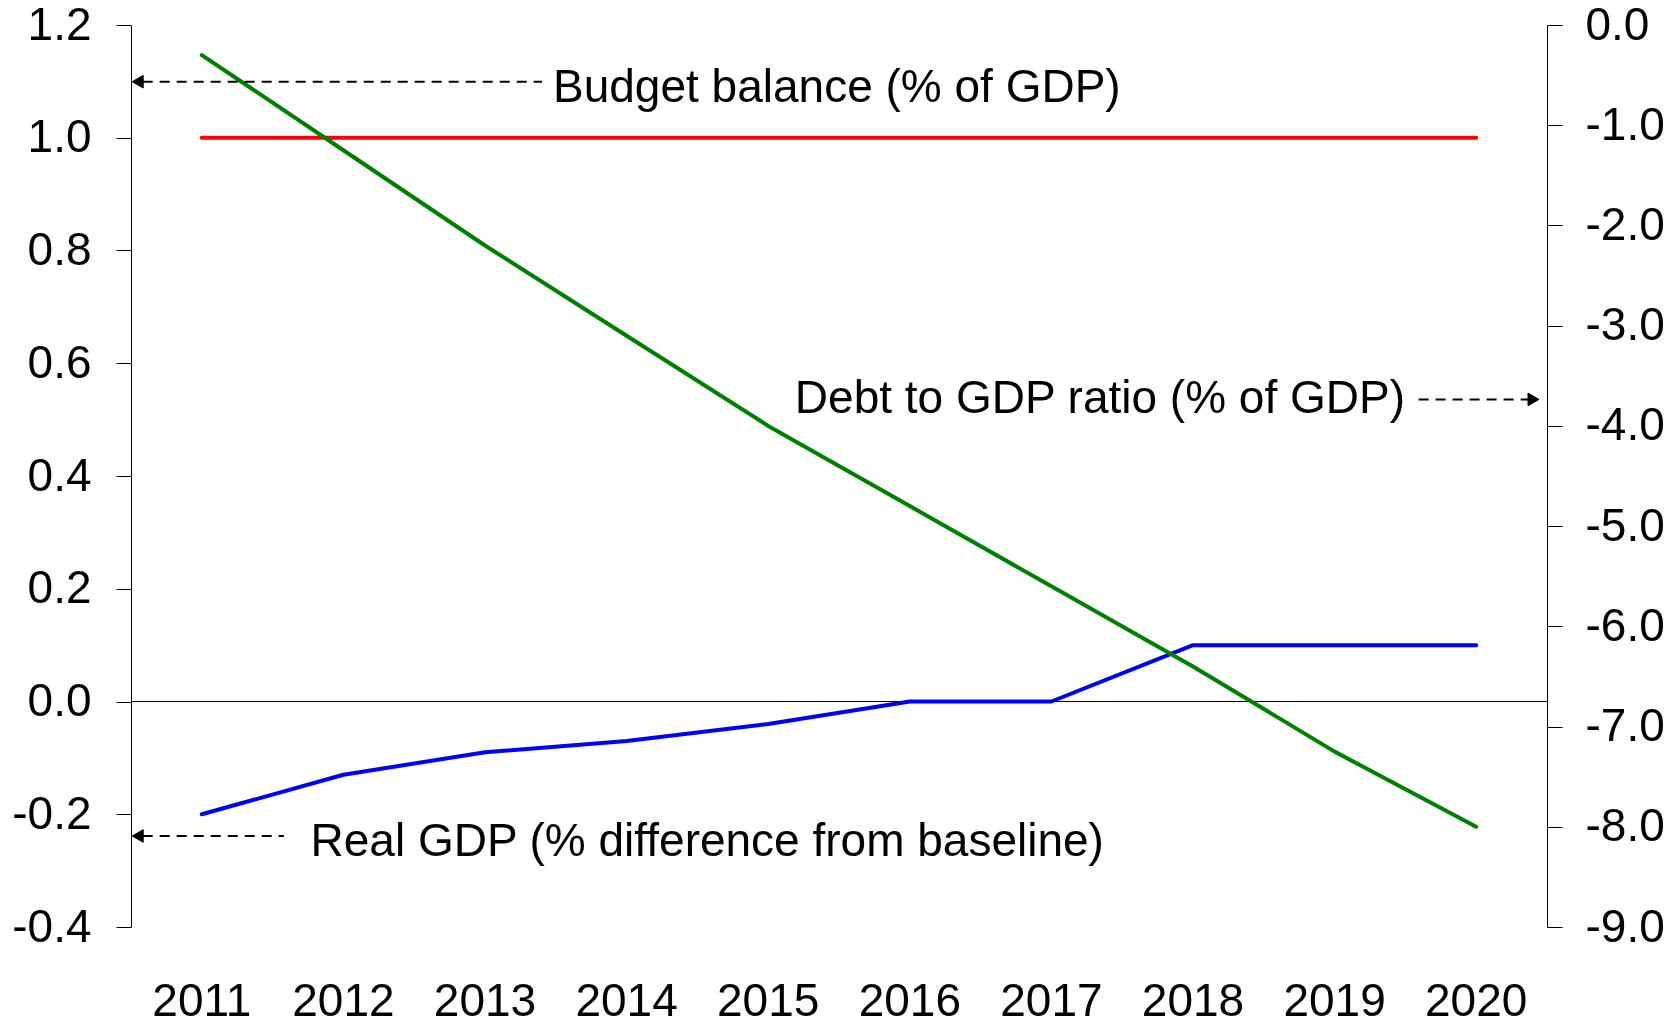  I want to click on y2-tick-label: -4.0, so click(1625, 424).